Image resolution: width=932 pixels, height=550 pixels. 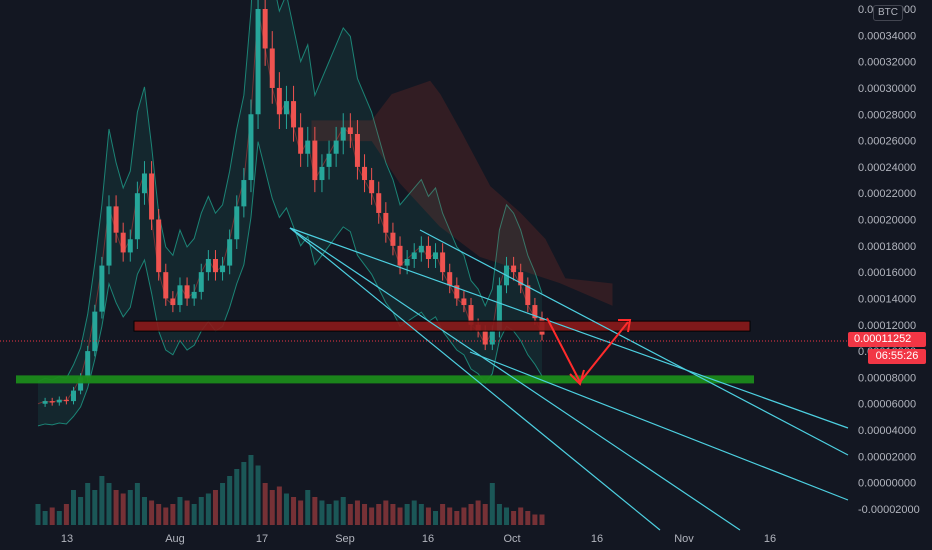 I want to click on y-tick-label: 0.00030000, so click(x=887, y=89).